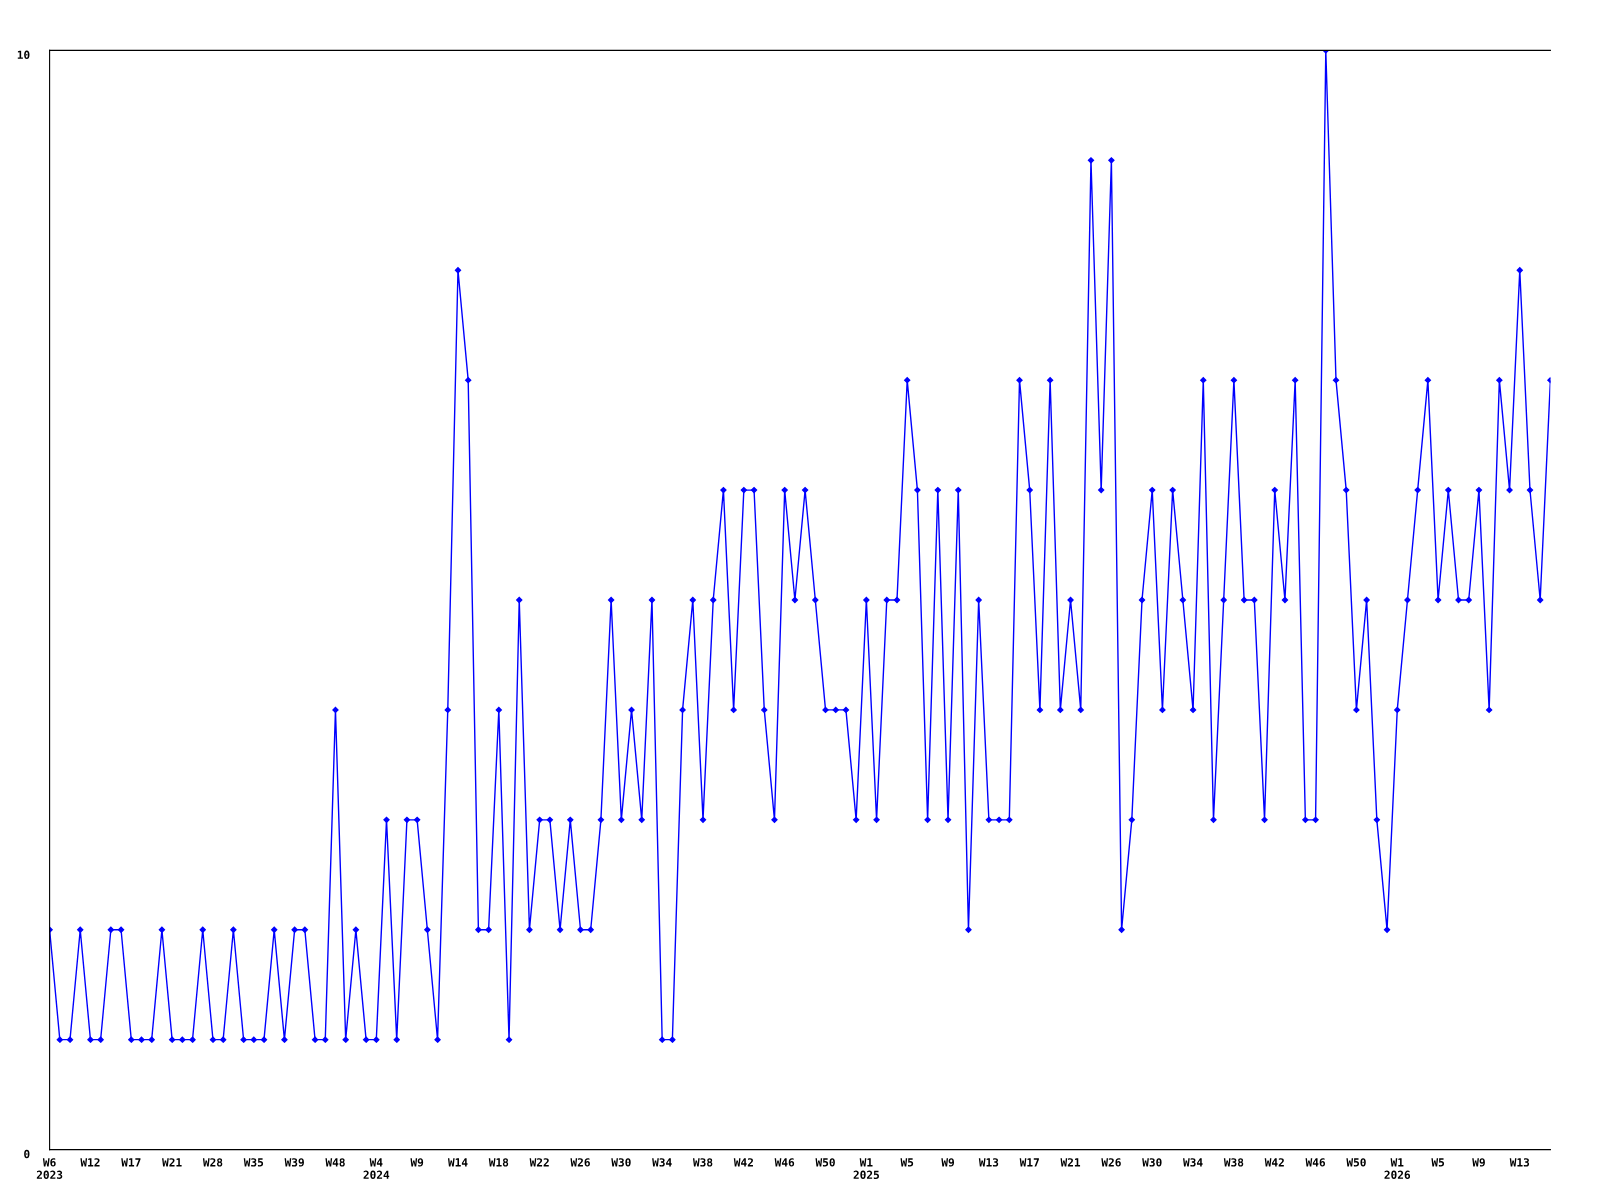 The image size is (1600, 1200). What do you see at coordinates (376, 1168) in the screenshot?
I see `x-tick-label: W4 2024` at bounding box center [376, 1168].